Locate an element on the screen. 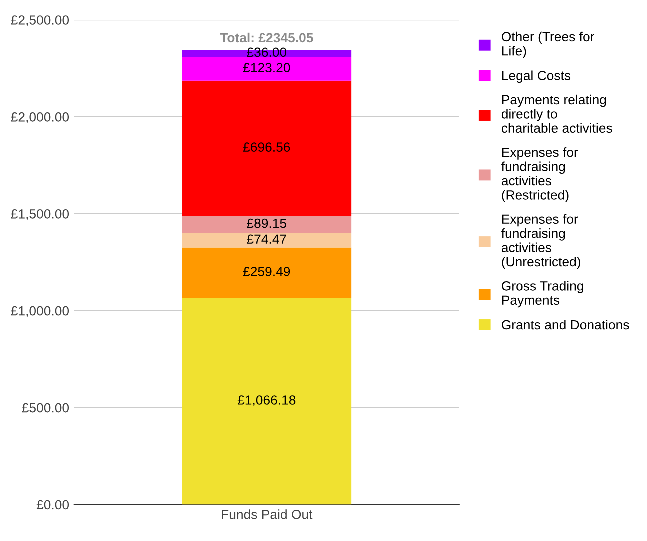 The height and width of the screenshot is (541, 647). y-tick-label: £2,500.00 is located at coordinates (40, 21).